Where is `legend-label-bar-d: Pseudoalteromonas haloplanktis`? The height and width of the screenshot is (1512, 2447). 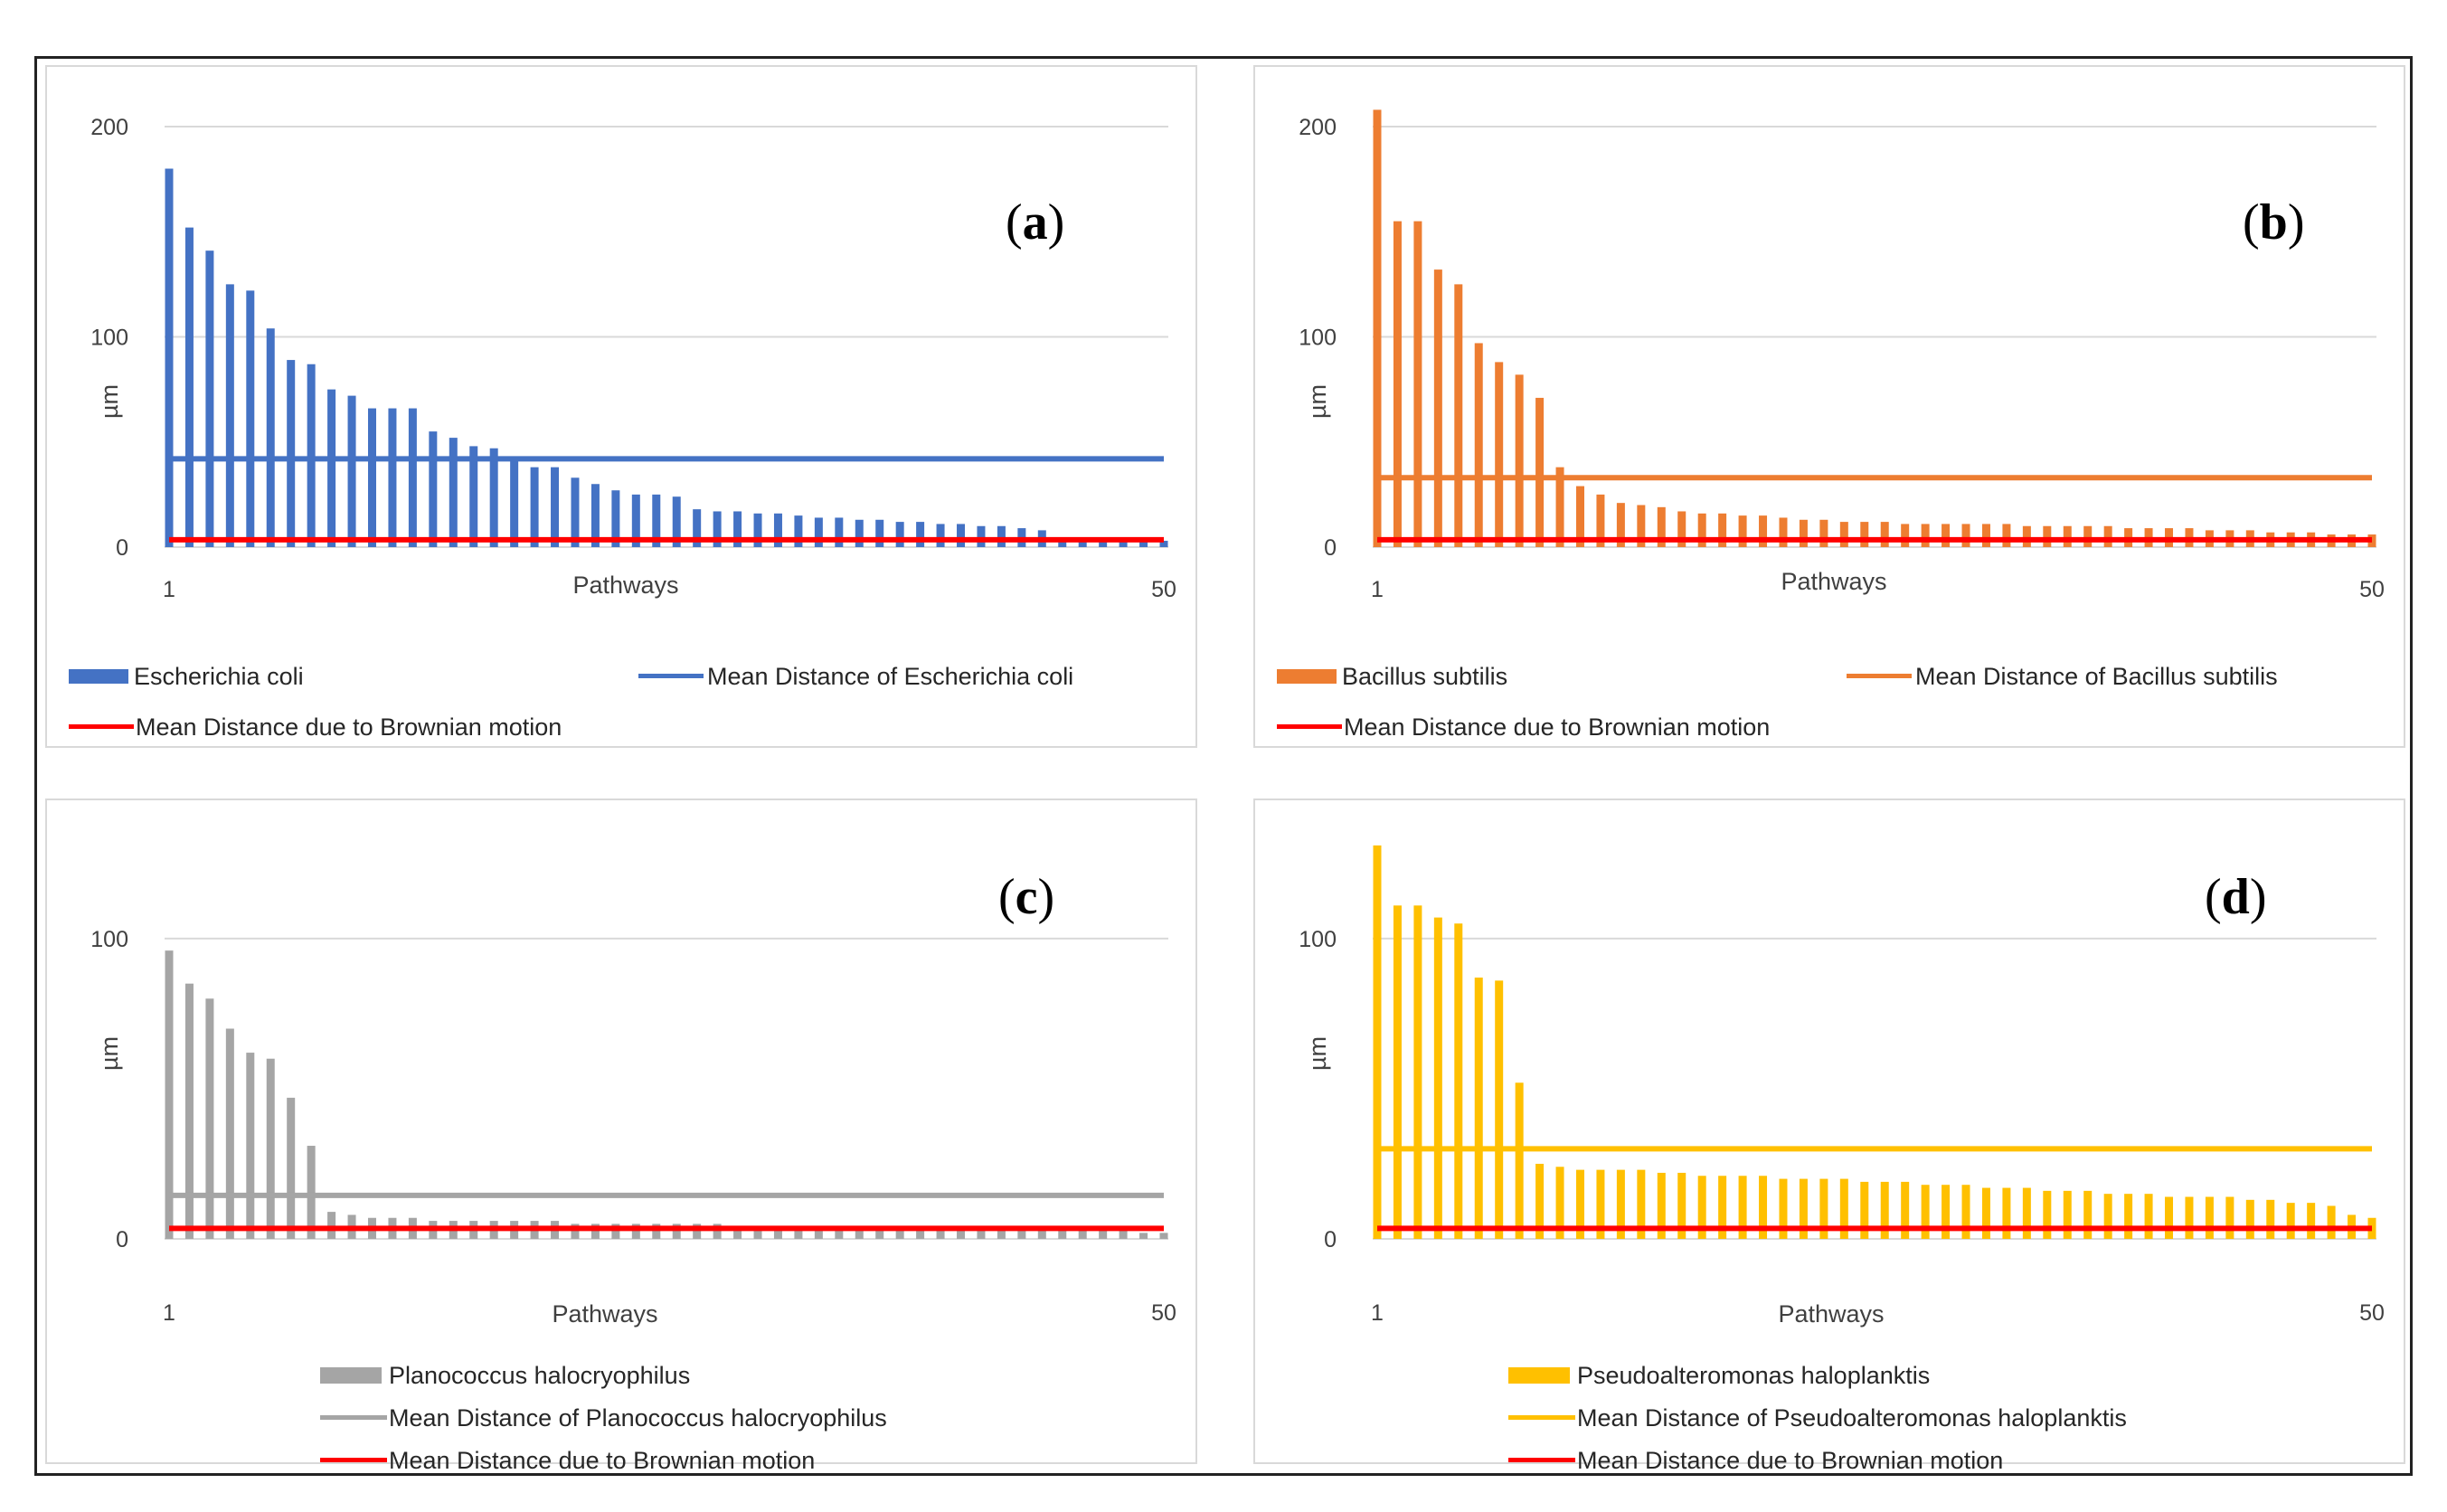 legend-label-bar-d: Pseudoalteromonas haloplanktis is located at coordinates (1753, 1375).